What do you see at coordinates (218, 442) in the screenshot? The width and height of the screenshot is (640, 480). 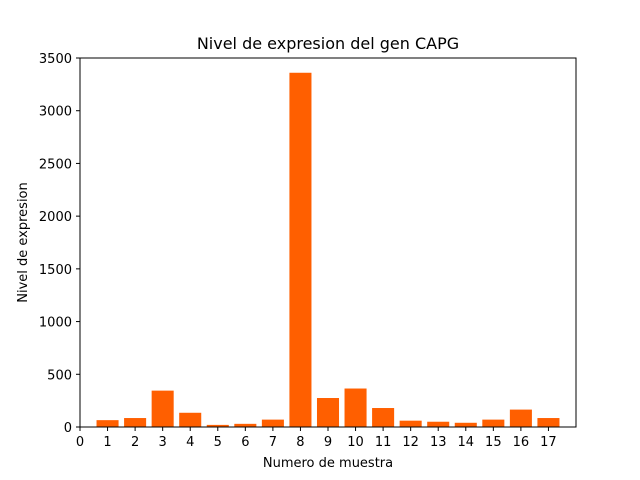 I see `x-tick-label: 5` at bounding box center [218, 442].